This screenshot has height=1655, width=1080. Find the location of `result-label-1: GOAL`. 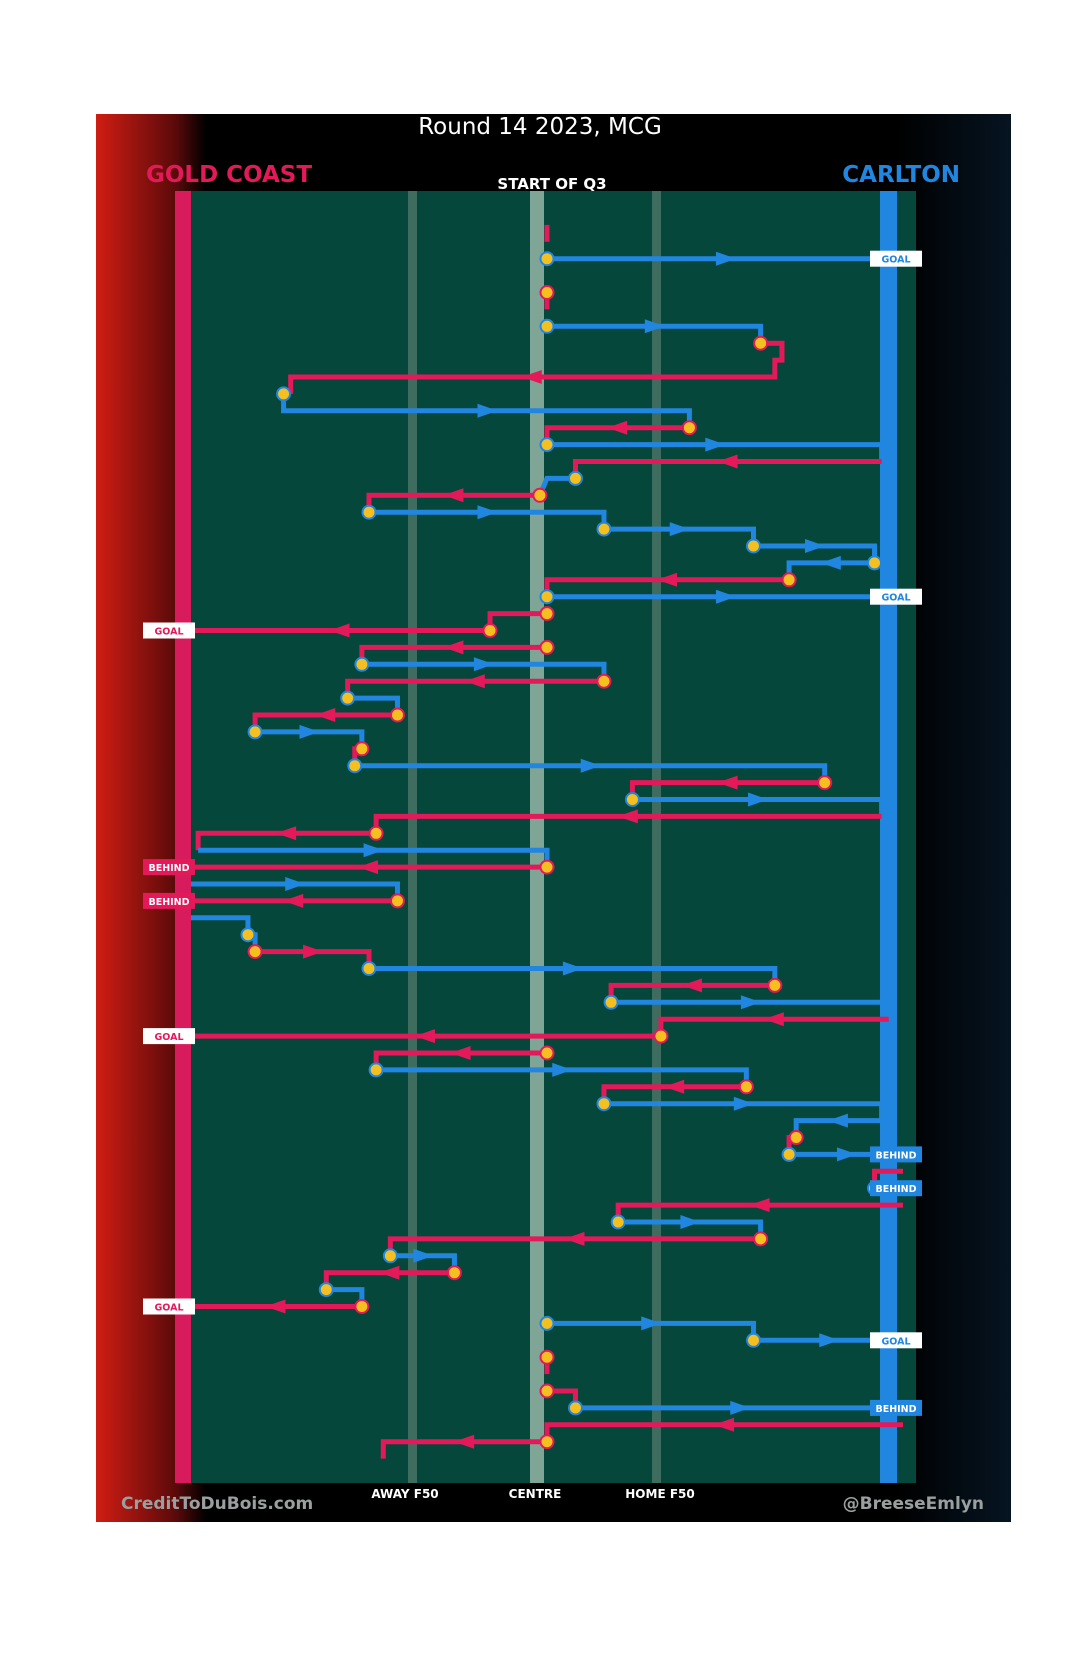

result-label-1: GOAL is located at coordinates (895, 260).